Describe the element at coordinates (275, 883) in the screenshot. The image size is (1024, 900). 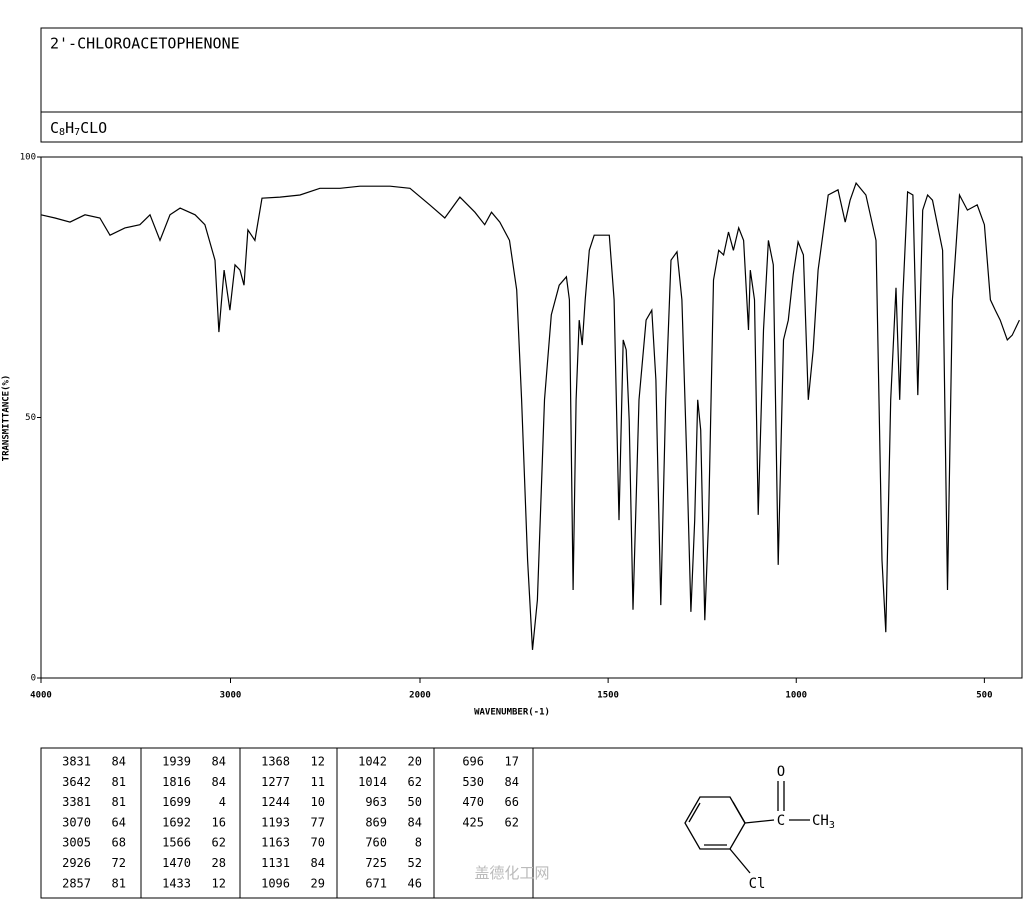
I see `peak-wavenumber: 1096` at that location.